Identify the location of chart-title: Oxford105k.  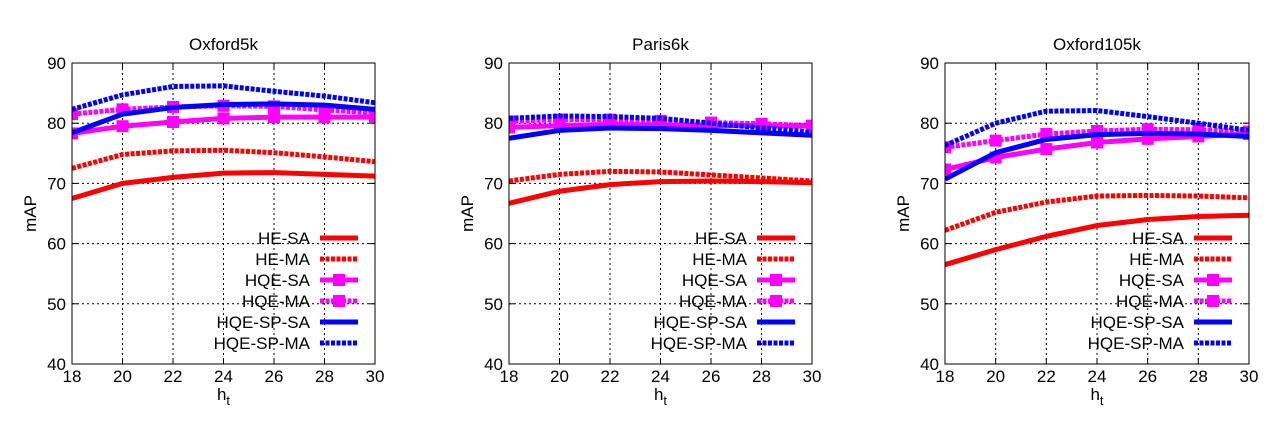
(1097, 44).